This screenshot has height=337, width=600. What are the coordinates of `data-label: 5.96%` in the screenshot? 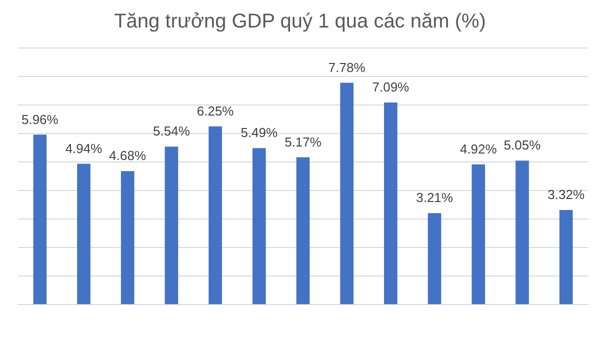 It's located at (40, 119).